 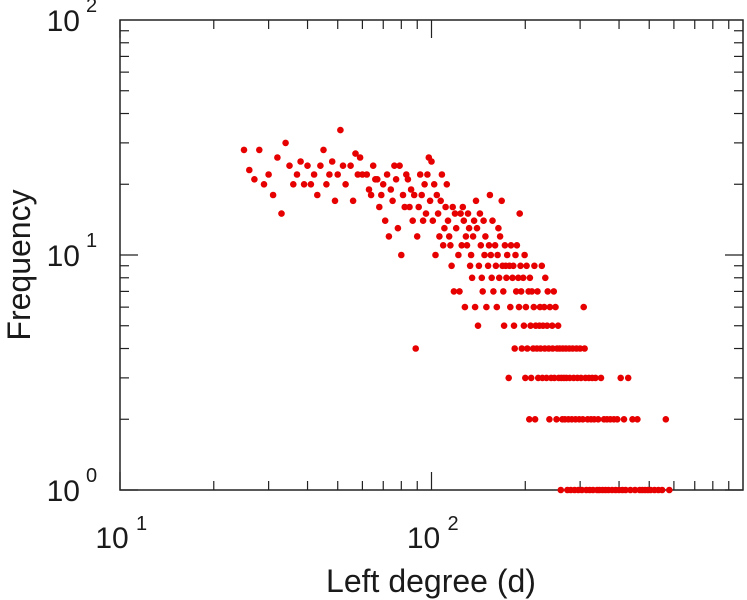 I want to click on y-tick-label-exponent: 2, so click(x=91, y=8).